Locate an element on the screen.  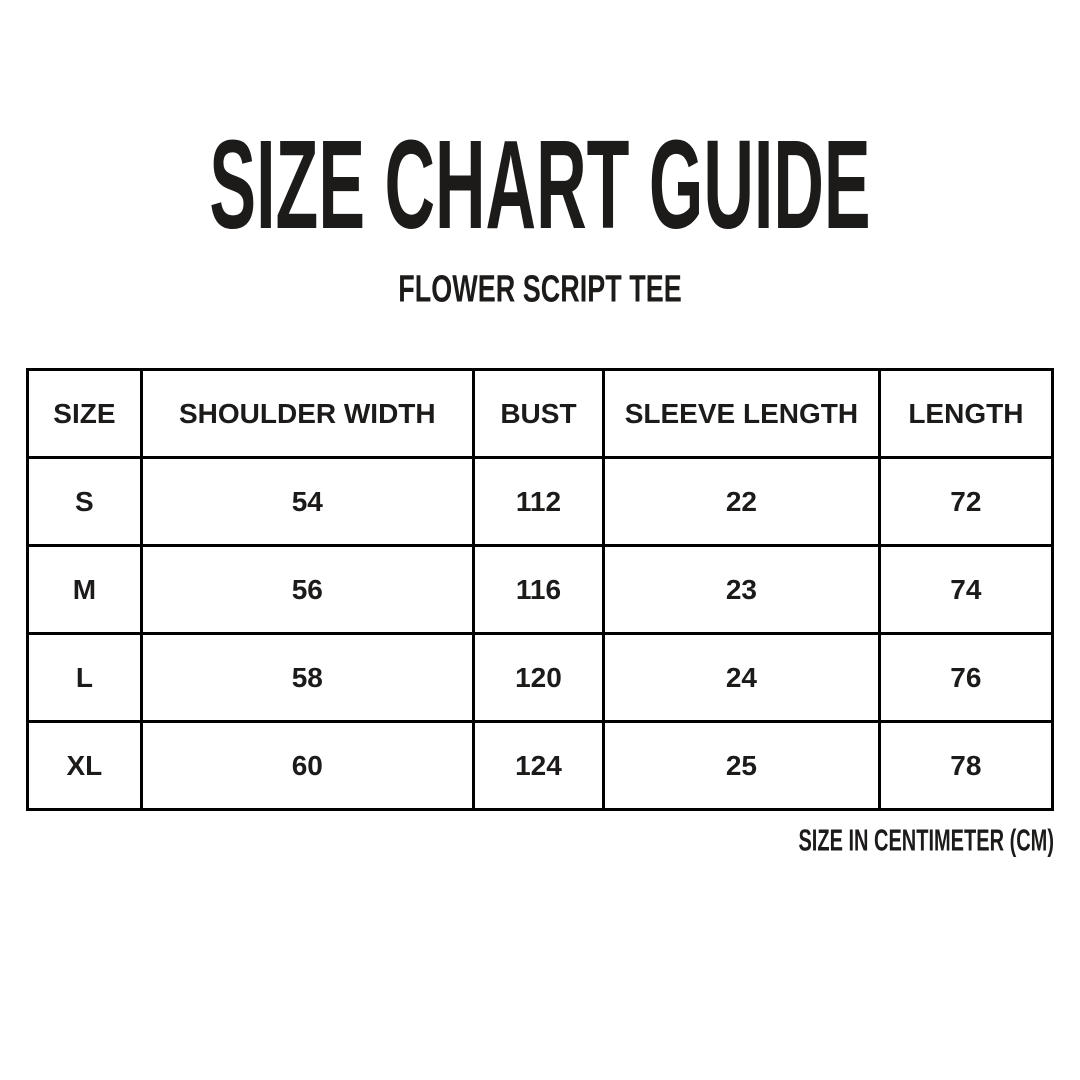
size-cell: M is located at coordinates (84, 589).